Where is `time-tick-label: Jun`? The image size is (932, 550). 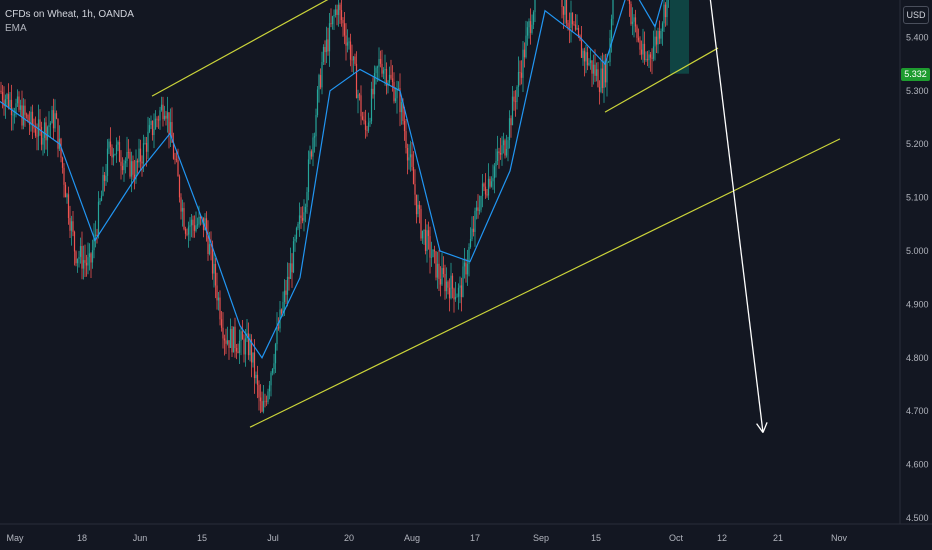 time-tick-label: Jun is located at coordinates (140, 538).